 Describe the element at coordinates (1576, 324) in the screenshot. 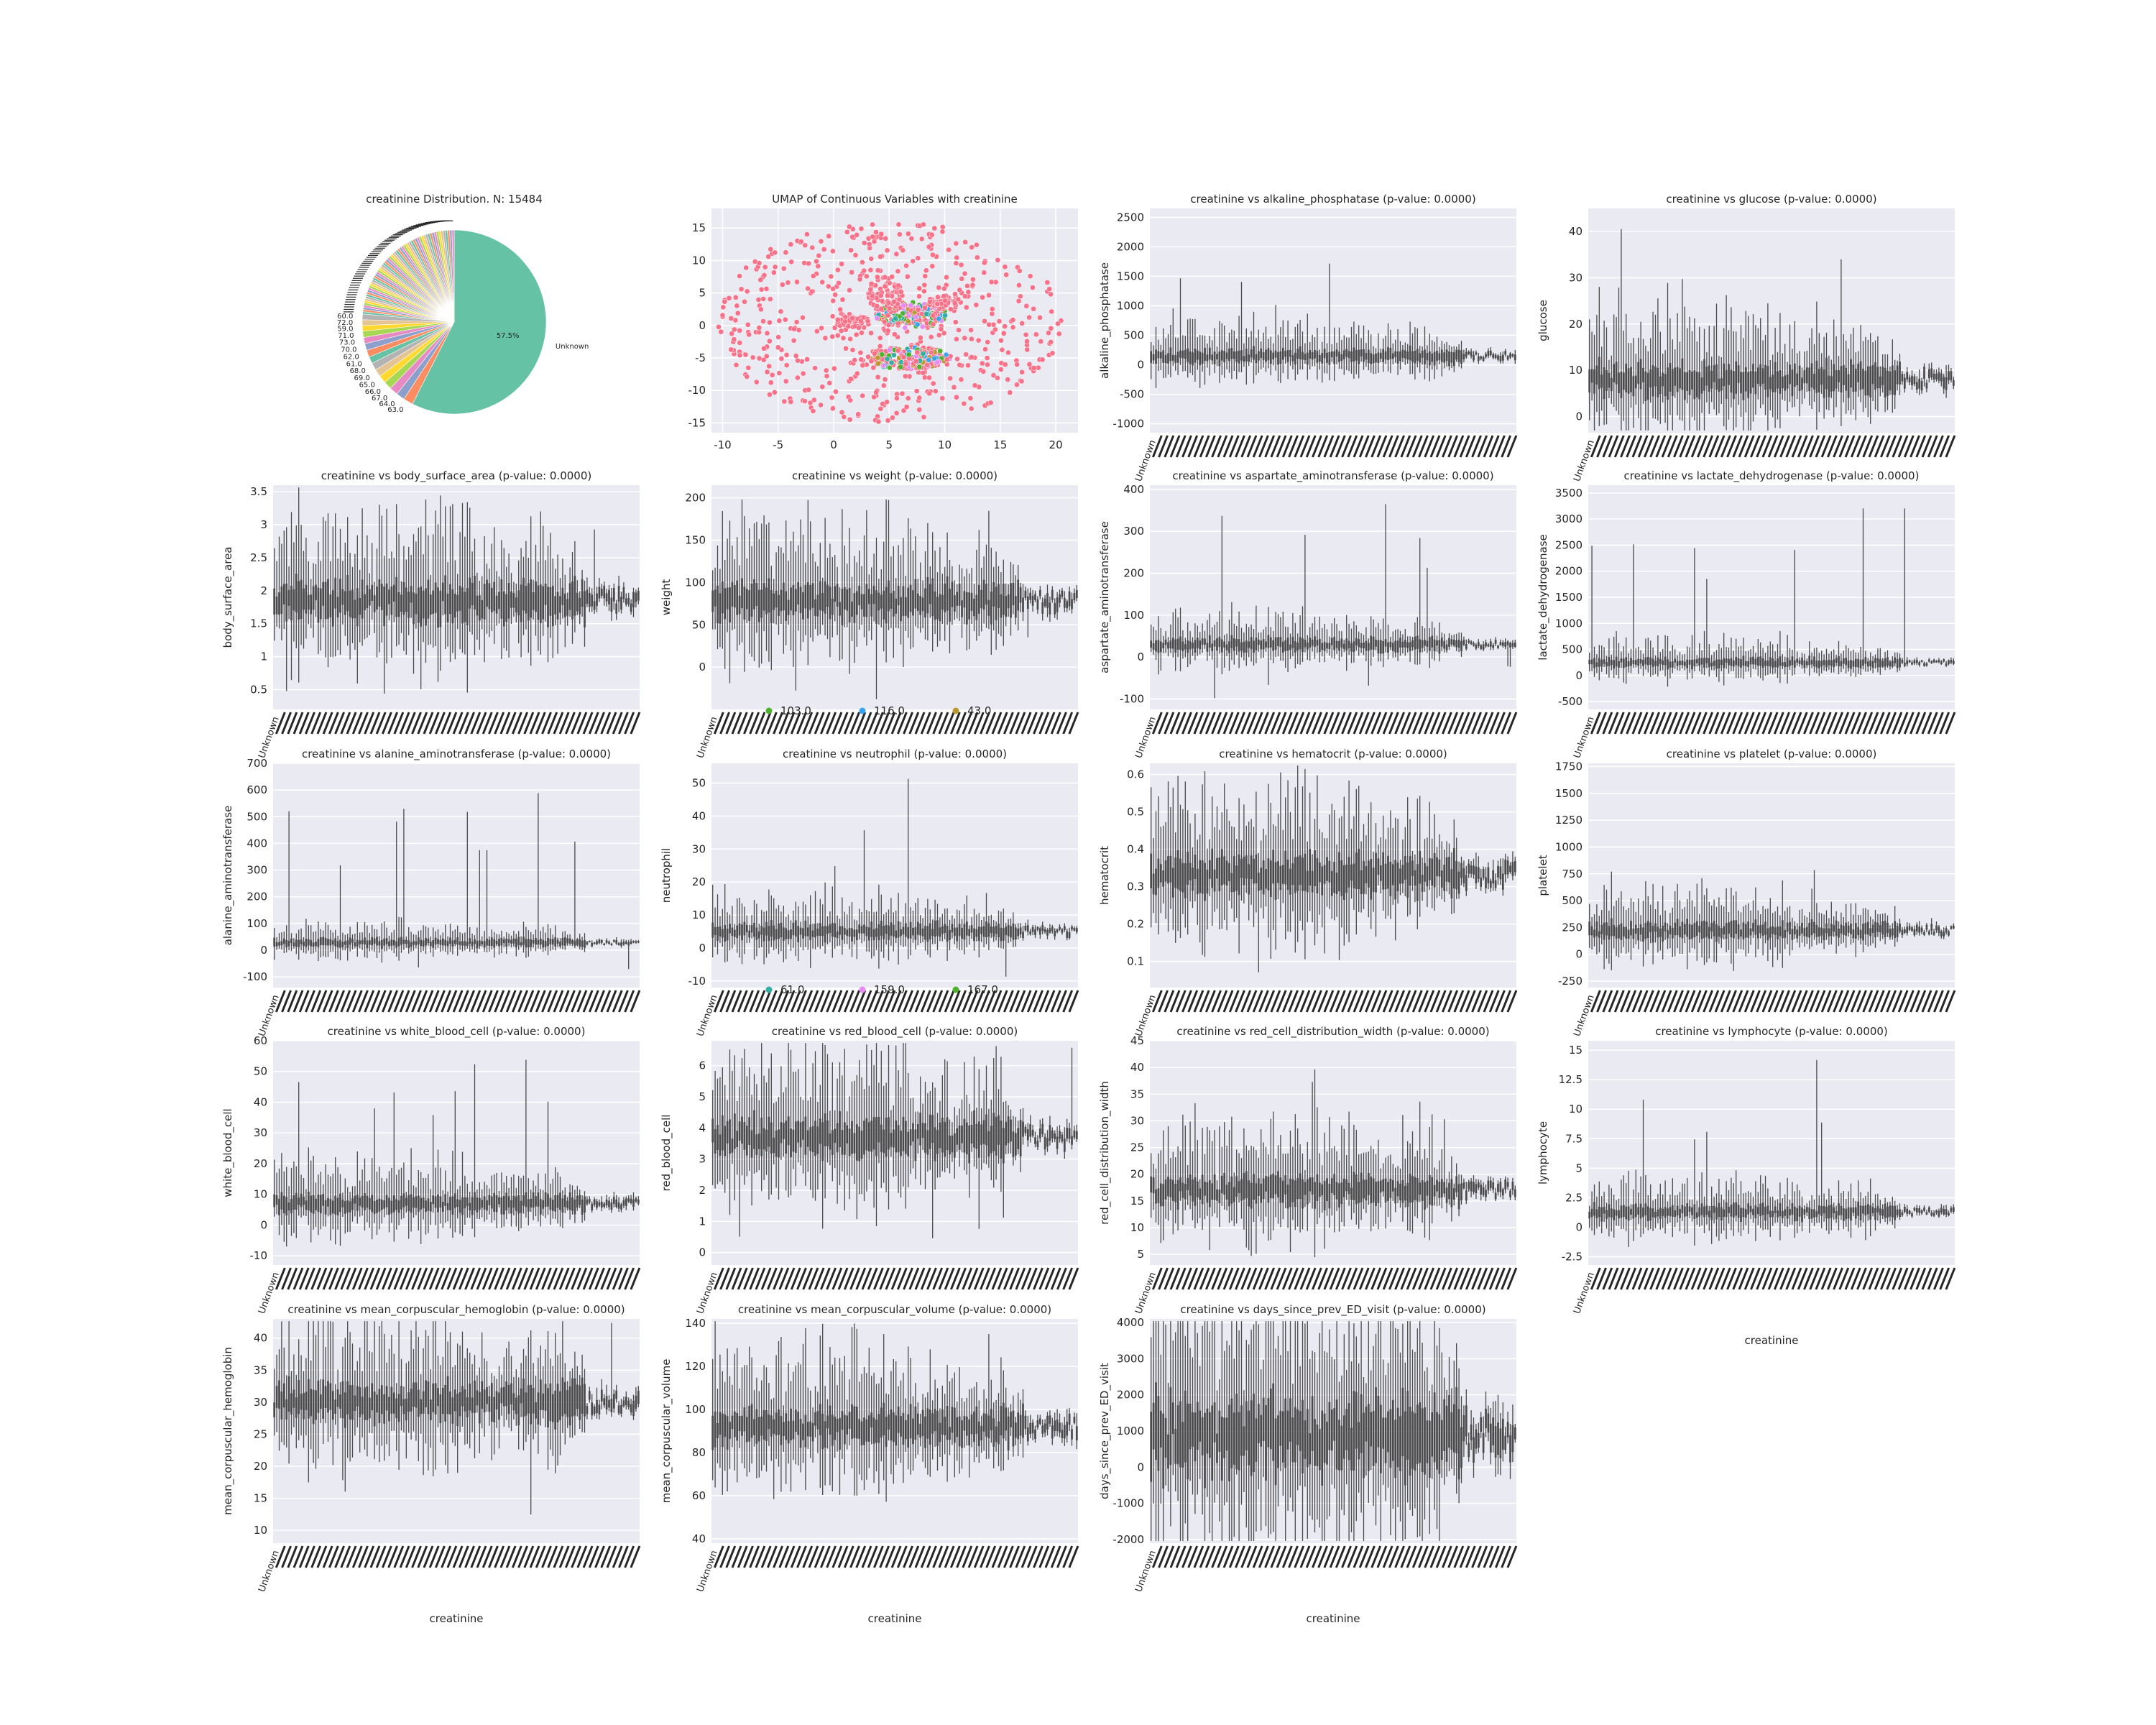

I see `boxplot-ytick-label: 20` at that location.